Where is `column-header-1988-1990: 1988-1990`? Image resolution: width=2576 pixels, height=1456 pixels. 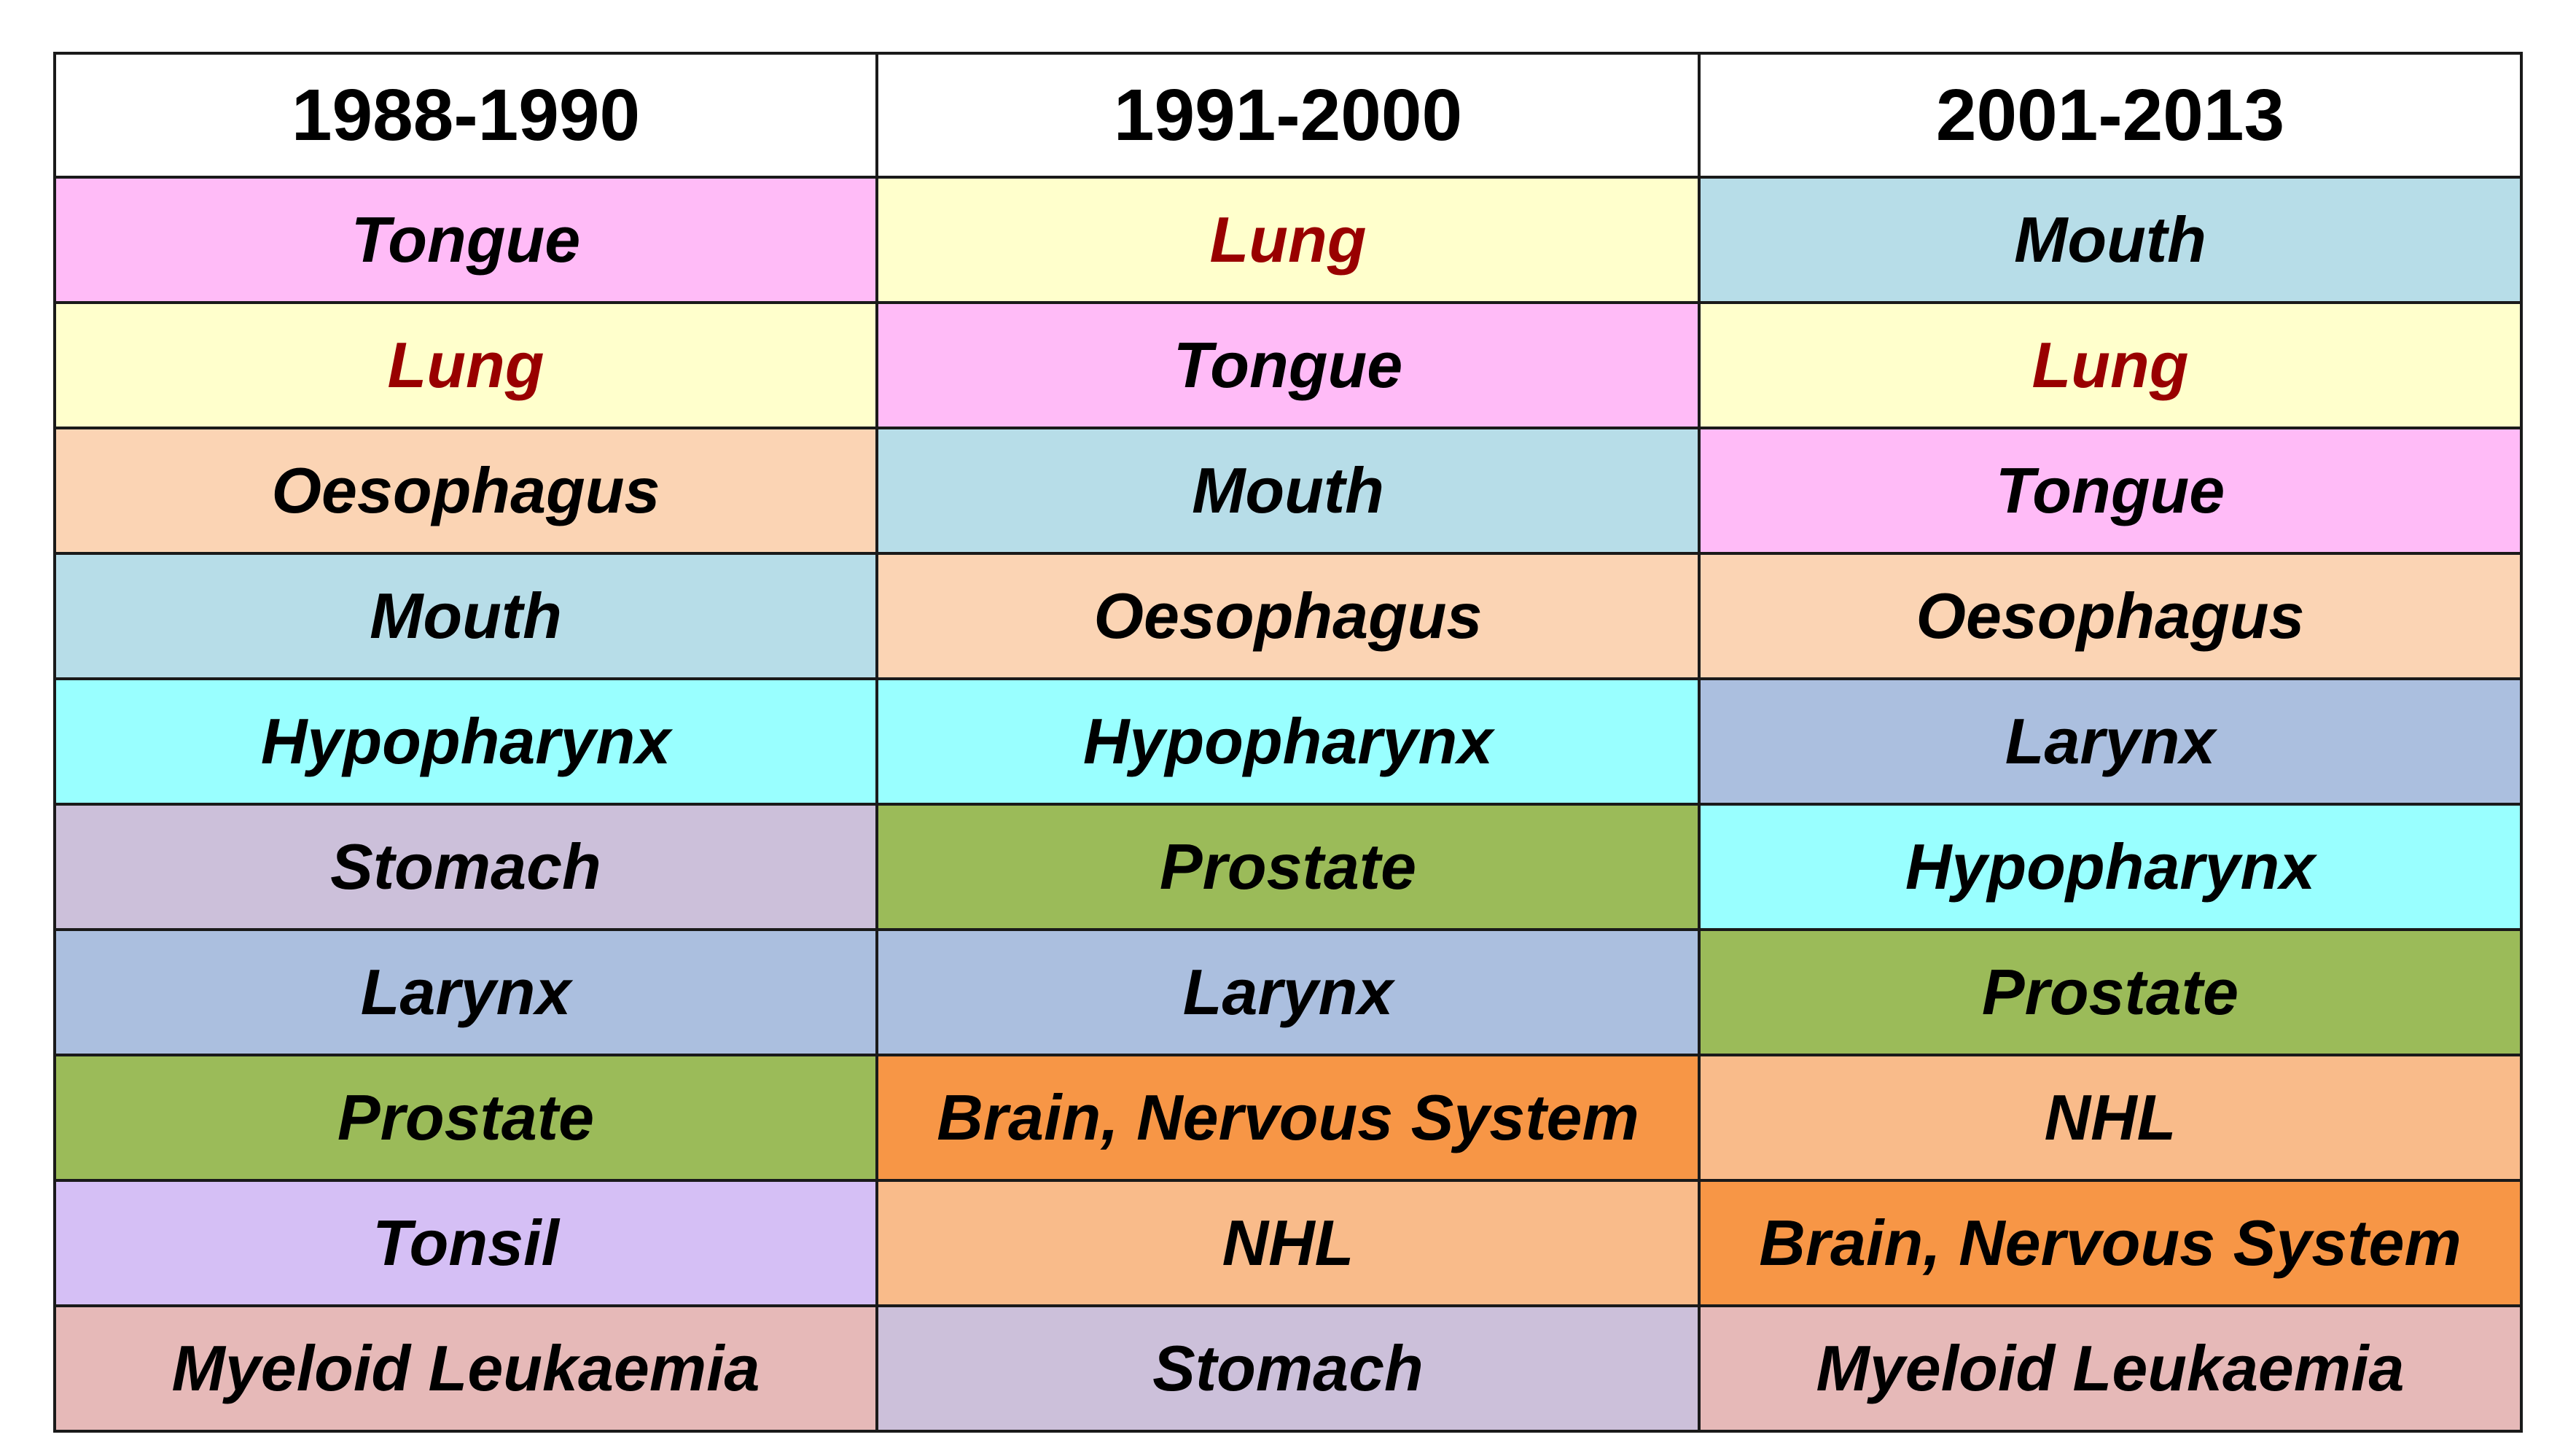 column-header-1988-1990: 1988-1990 is located at coordinates (465, 115).